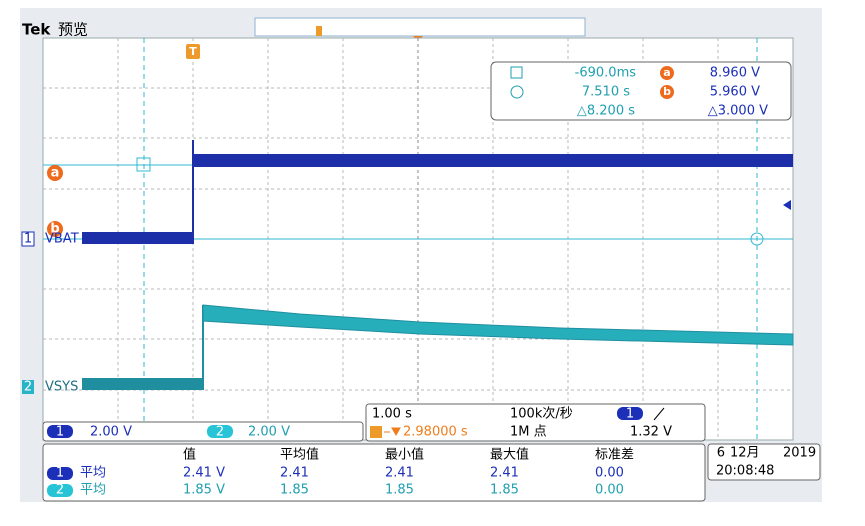  I want to click on cursor-value-a: 8.960 V, so click(735, 73).